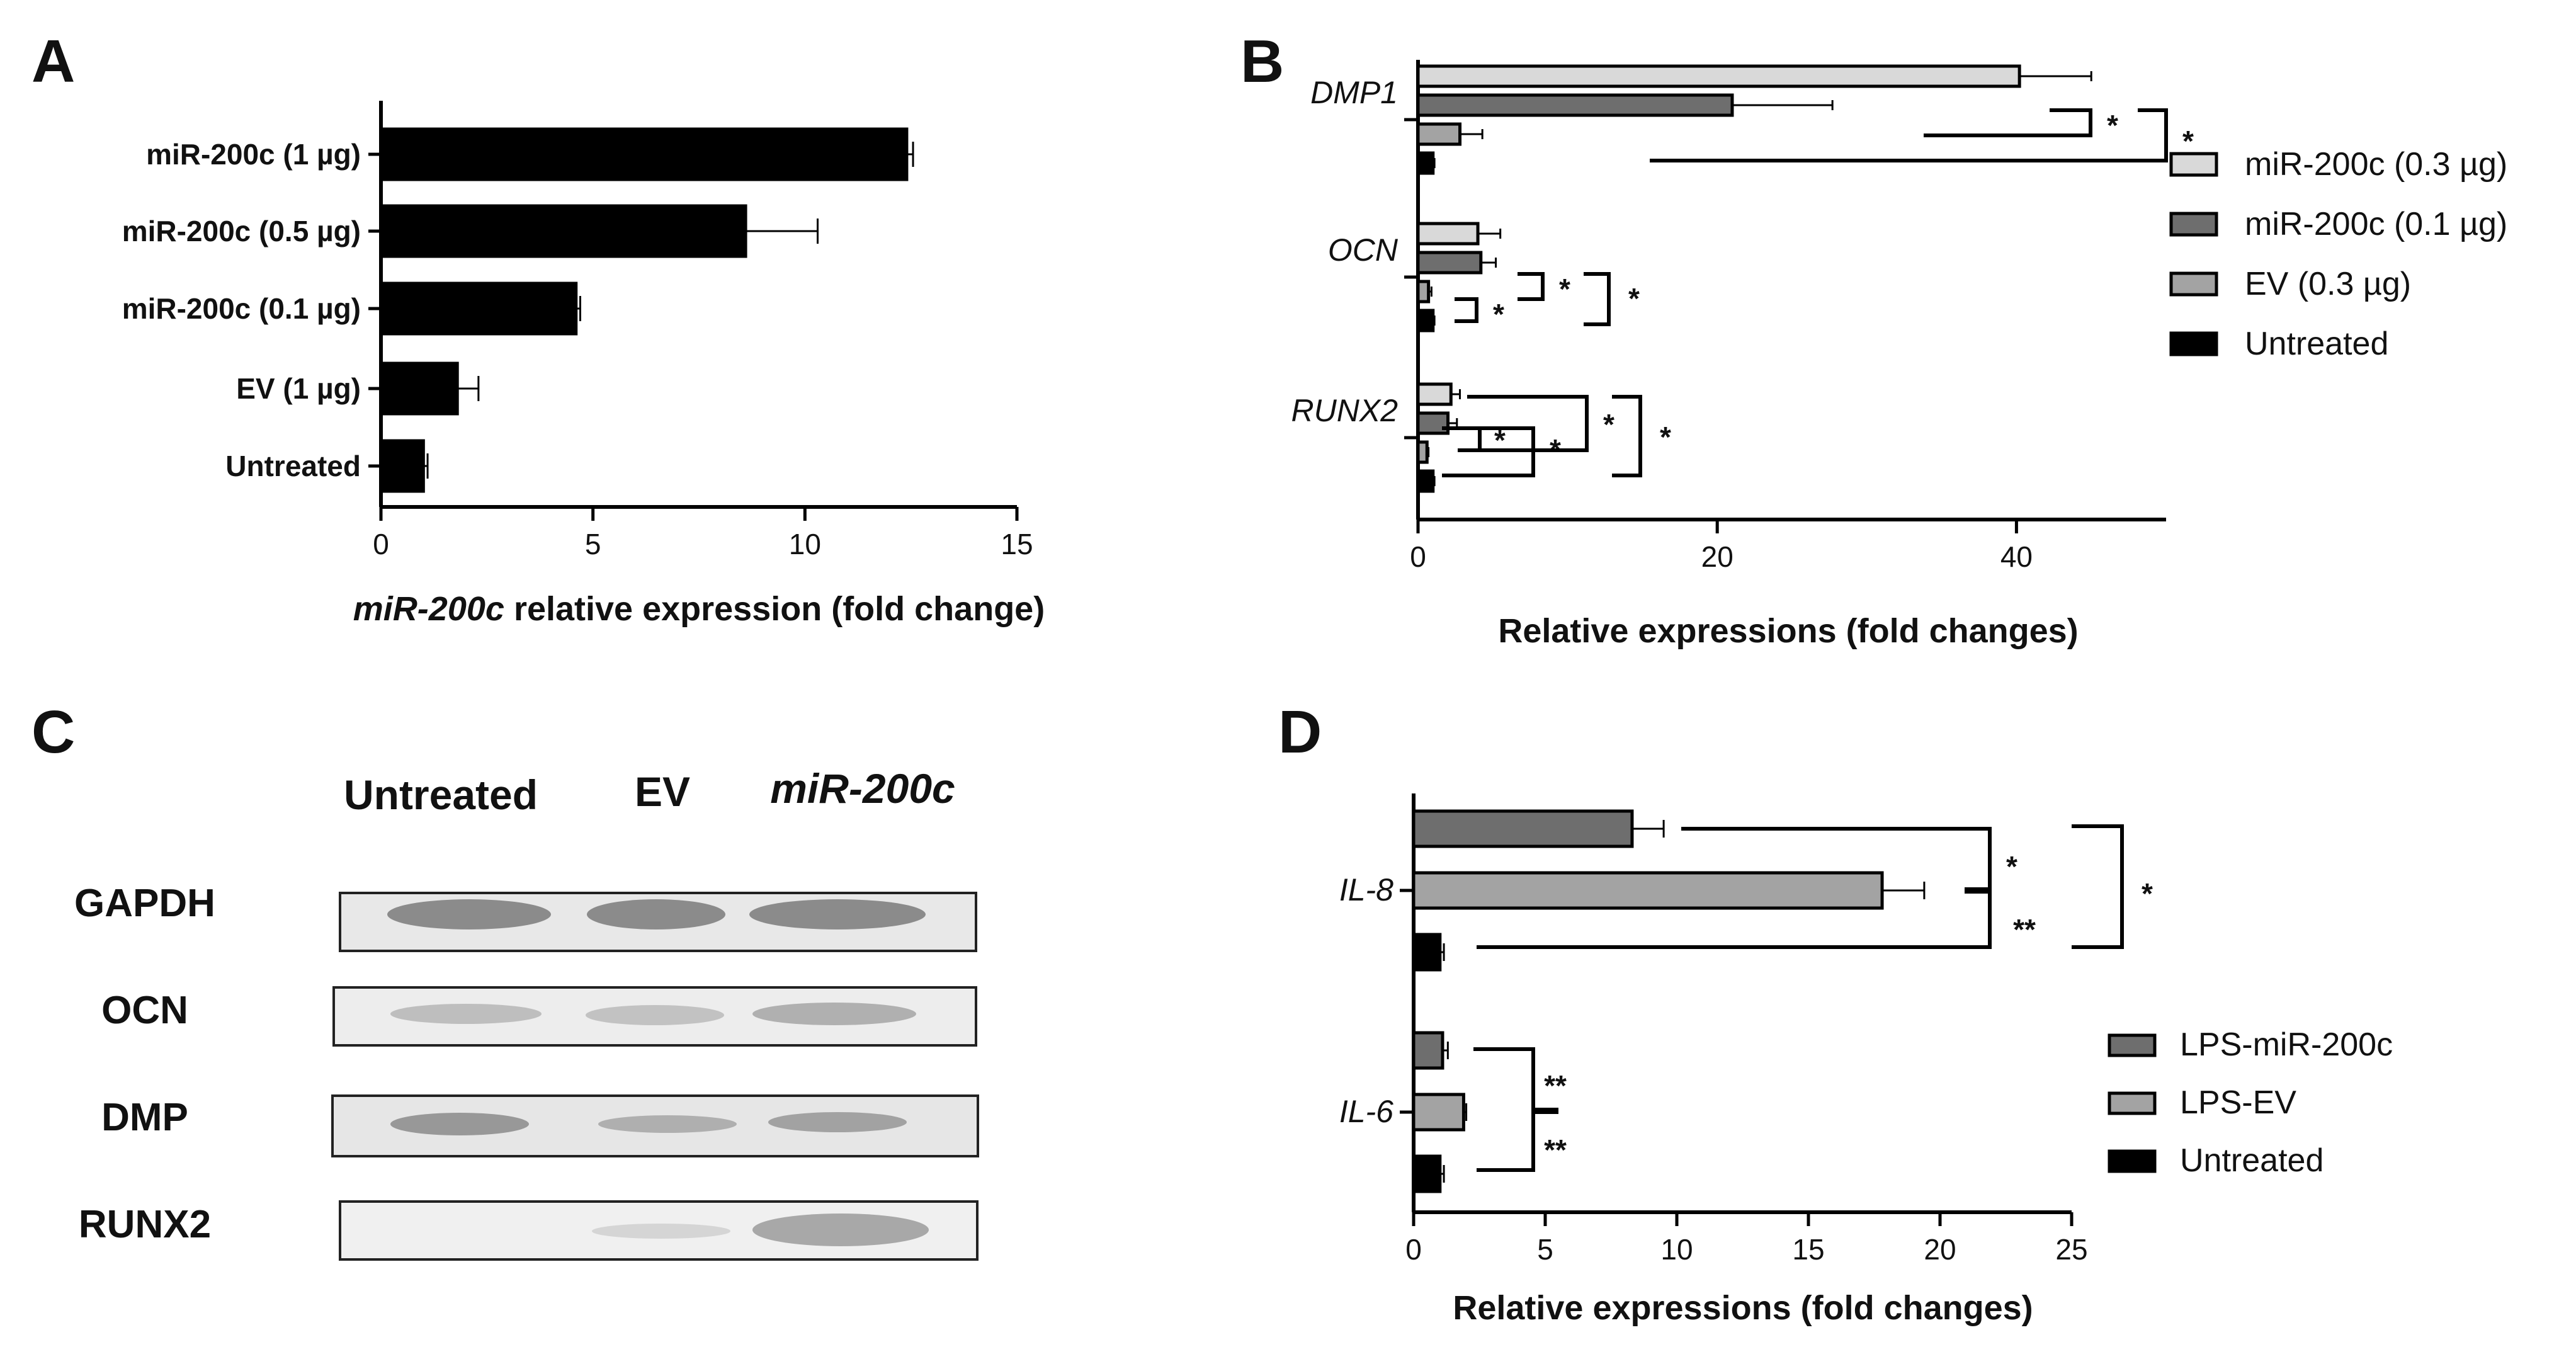  What do you see at coordinates (1428, 1050) in the screenshot?
I see `chart-d-bar-il-6-lps-mir-200c` at bounding box center [1428, 1050].